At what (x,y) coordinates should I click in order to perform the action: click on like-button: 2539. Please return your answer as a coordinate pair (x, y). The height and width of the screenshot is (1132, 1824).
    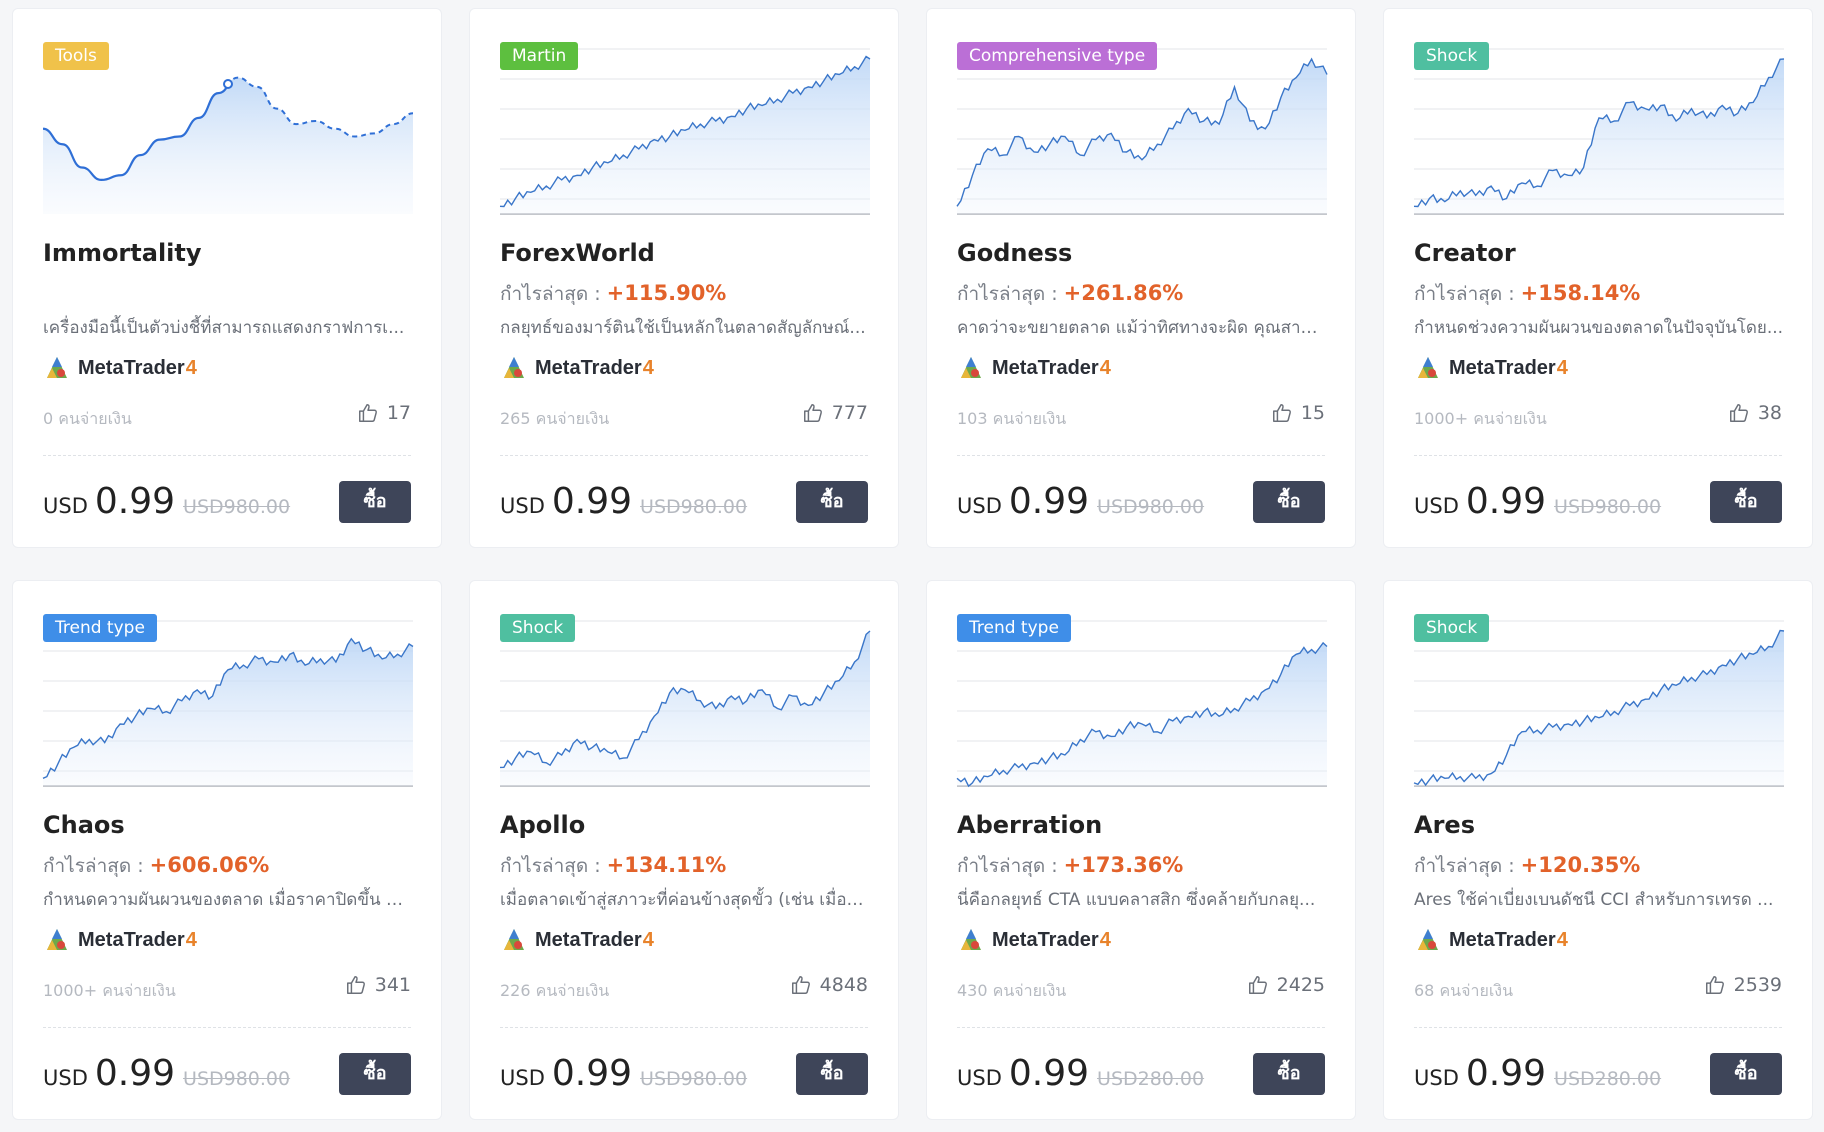
    Looking at the image, I should click on (1743, 985).